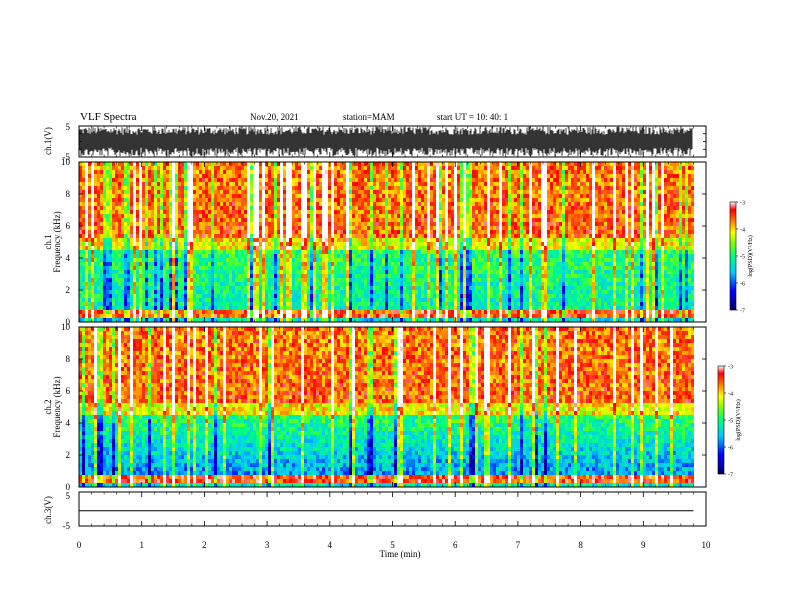 Image resolution: width=792 pixels, height=612 pixels. Describe the element at coordinates (473, 117) in the screenshot. I see `start-time-label: start UT = 10: 40: 1` at that location.